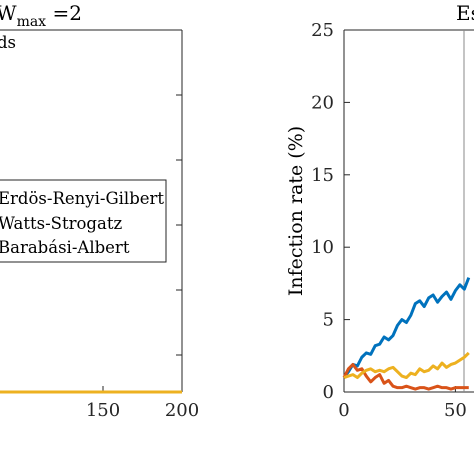  I want to click on legend-entry-erdos: Erdös-Renyi-Gilbert, so click(82, 198).